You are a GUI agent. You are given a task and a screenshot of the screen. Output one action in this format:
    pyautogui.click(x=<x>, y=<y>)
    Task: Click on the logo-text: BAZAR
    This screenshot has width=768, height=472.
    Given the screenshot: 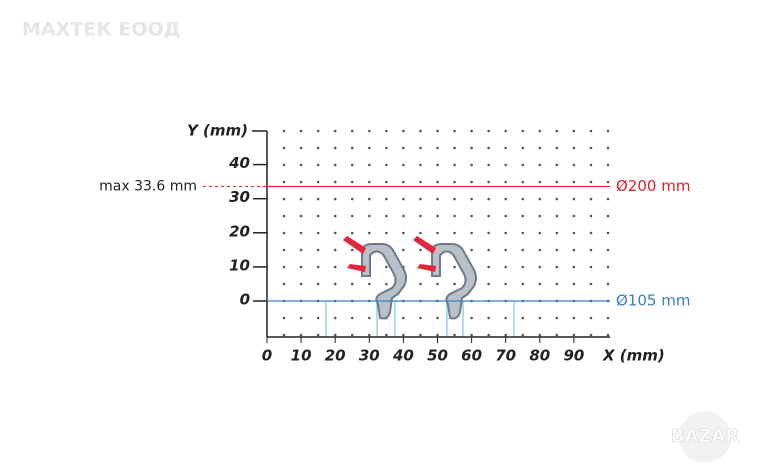 What is the action you would take?
    pyautogui.click(x=705, y=436)
    